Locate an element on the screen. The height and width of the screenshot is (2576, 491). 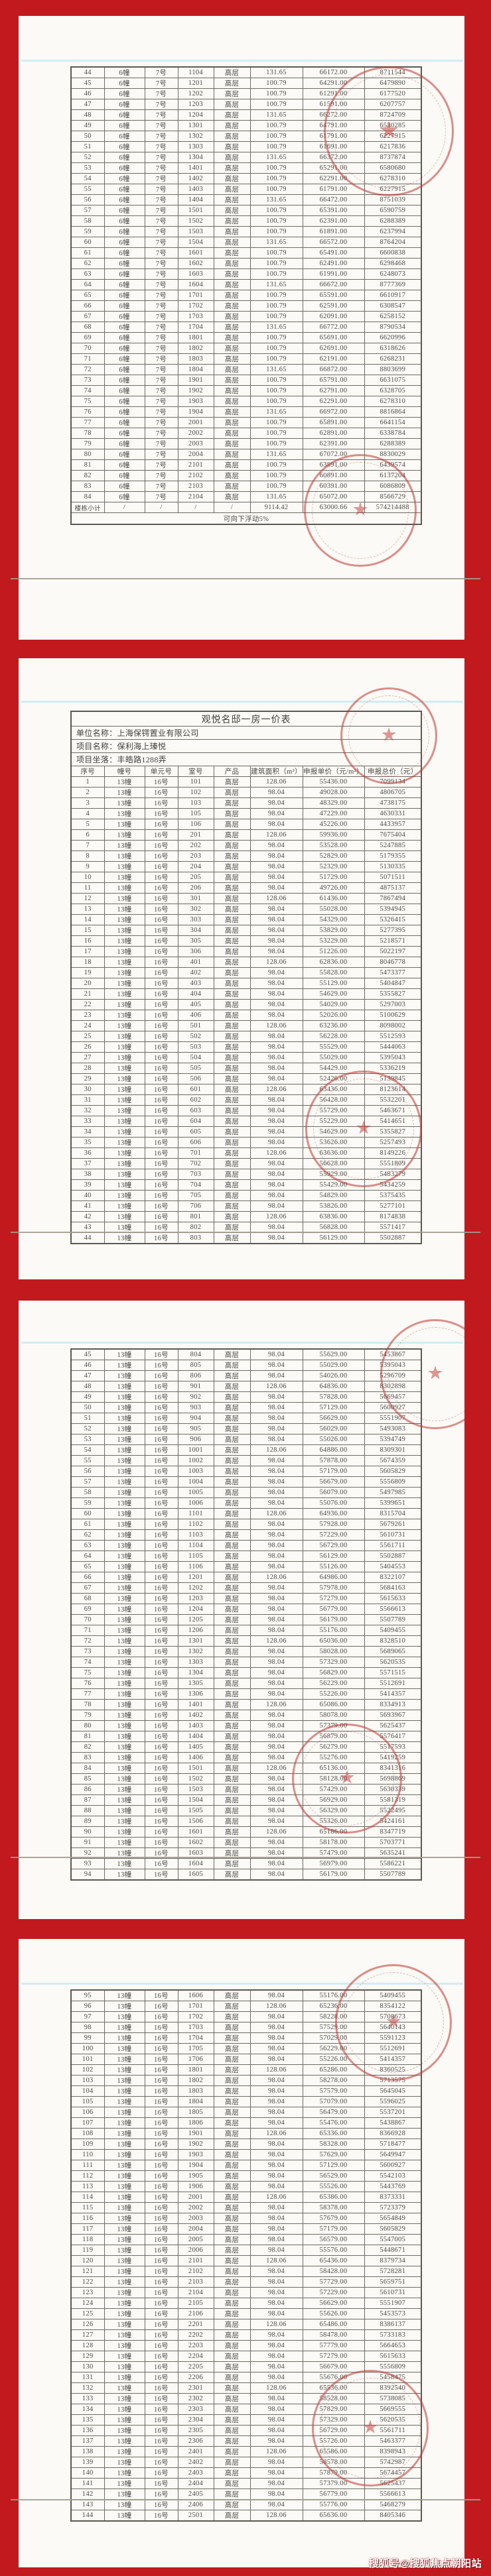
table-row: 21 13幢 16号 404 高层 98.04 54629.00 5355827 is located at coordinates (246, 994).